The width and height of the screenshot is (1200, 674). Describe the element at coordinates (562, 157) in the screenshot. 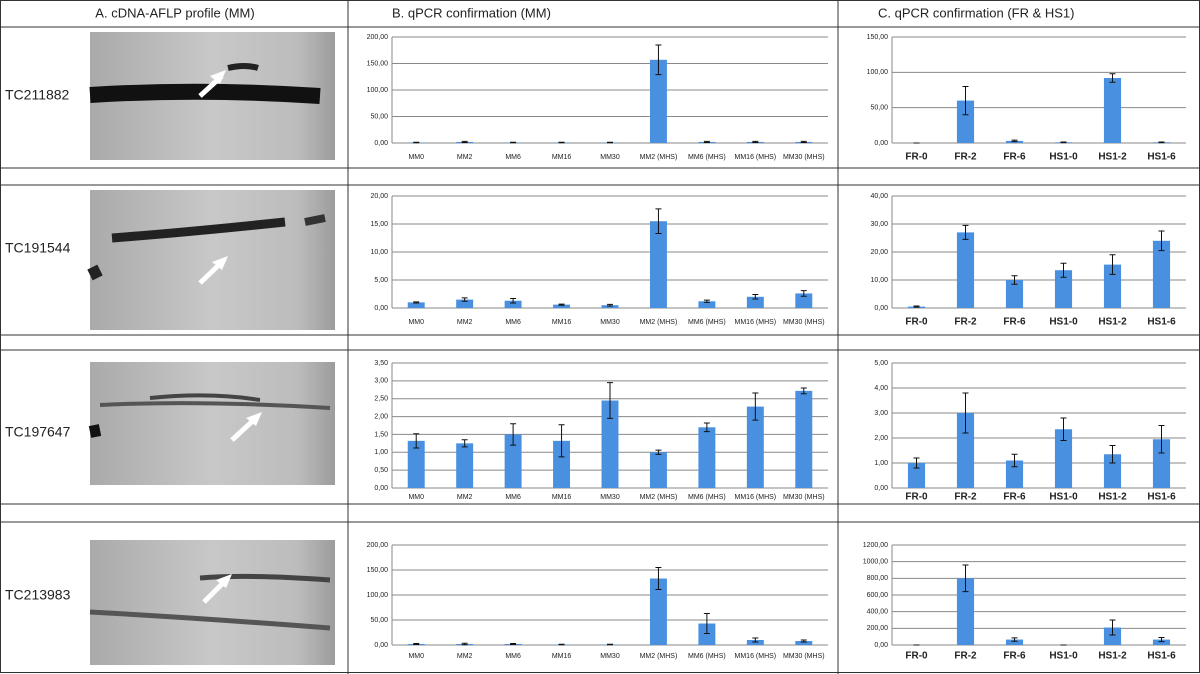

I see `x-tick-label: MM16` at that location.